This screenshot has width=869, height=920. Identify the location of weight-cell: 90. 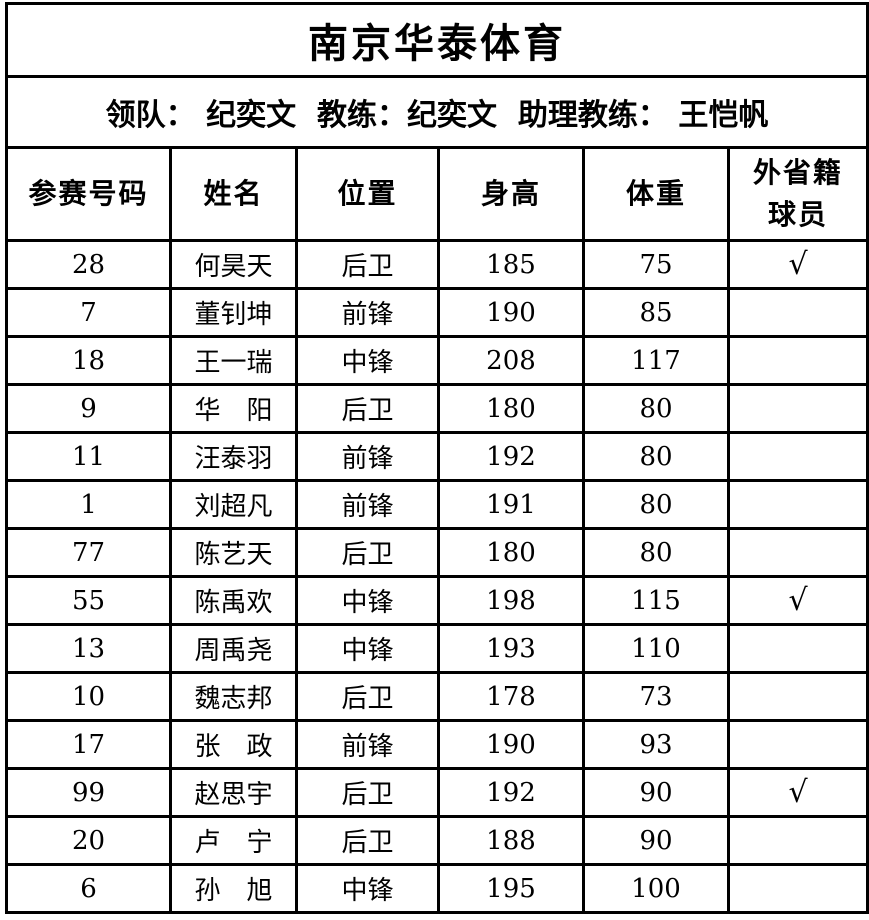
(656, 840).